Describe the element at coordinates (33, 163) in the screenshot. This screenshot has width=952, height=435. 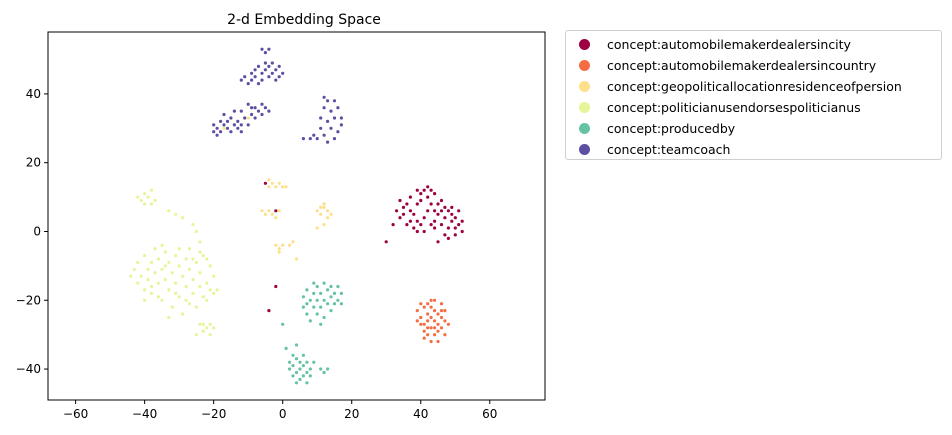
I see `y-tick-label: 20` at that location.